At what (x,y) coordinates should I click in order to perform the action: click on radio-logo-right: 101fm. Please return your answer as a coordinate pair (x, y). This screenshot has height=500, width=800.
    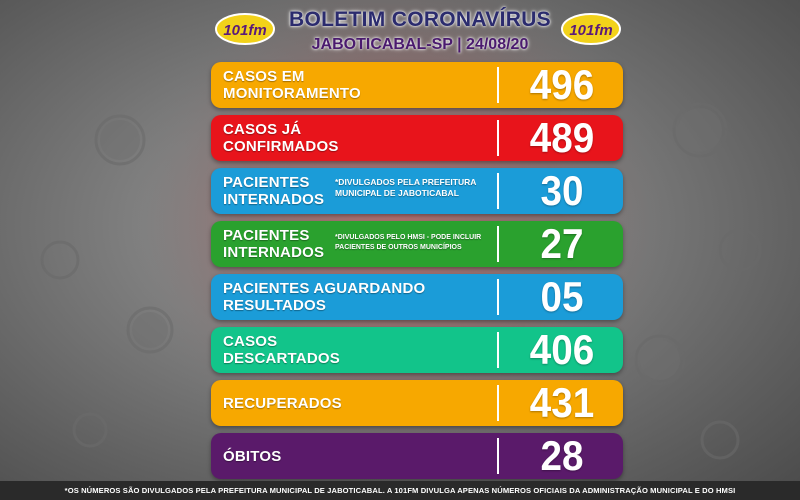
    Looking at the image, I should click on (591, 29).